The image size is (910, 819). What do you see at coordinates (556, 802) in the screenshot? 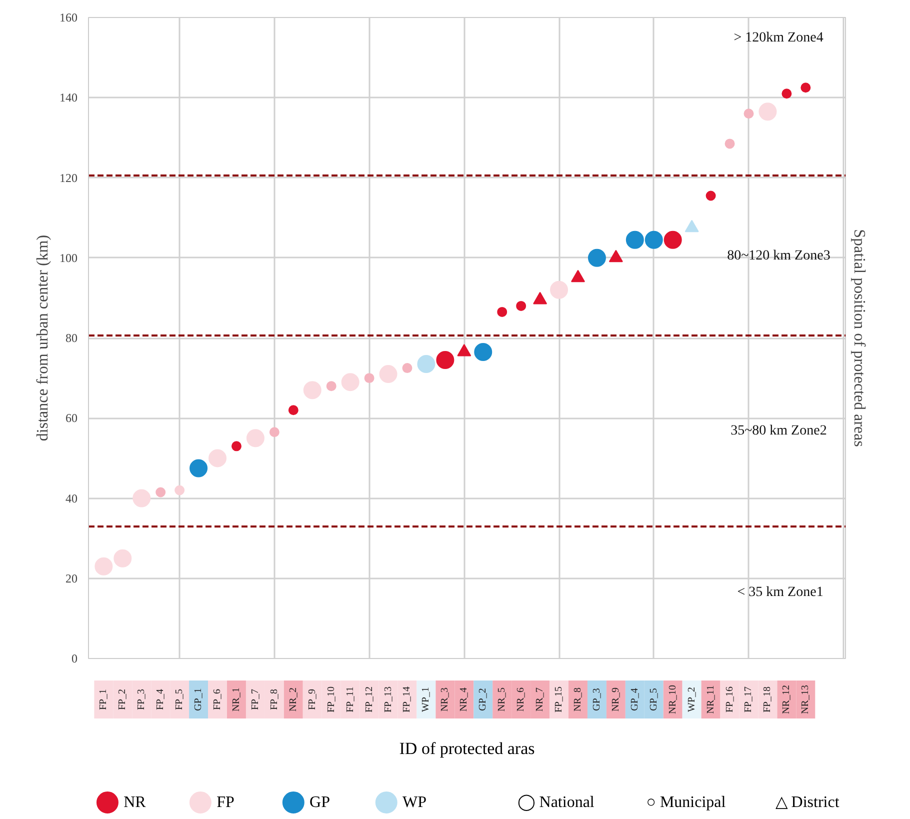
I see `text: ◯ National` at bounding box center [556, 802].